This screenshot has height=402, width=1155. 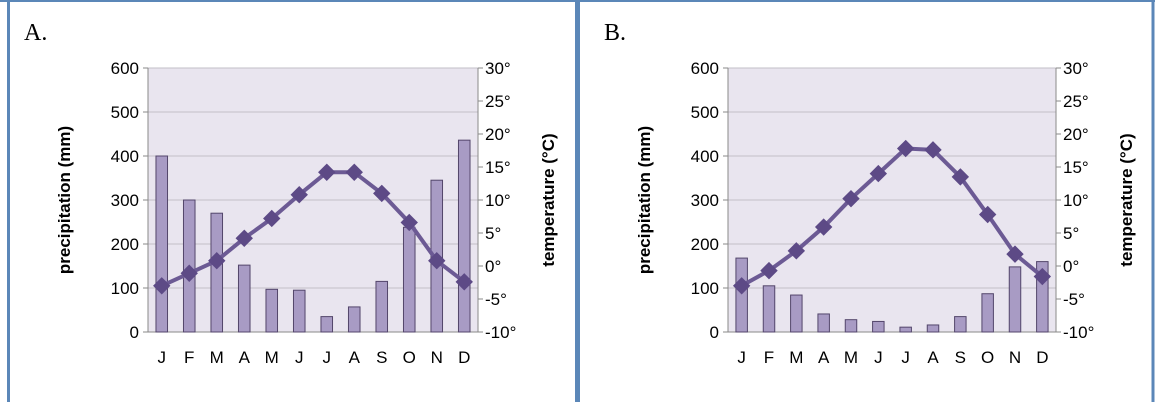 I want to click on panel-b-label: B., so click(x=615, y=33).